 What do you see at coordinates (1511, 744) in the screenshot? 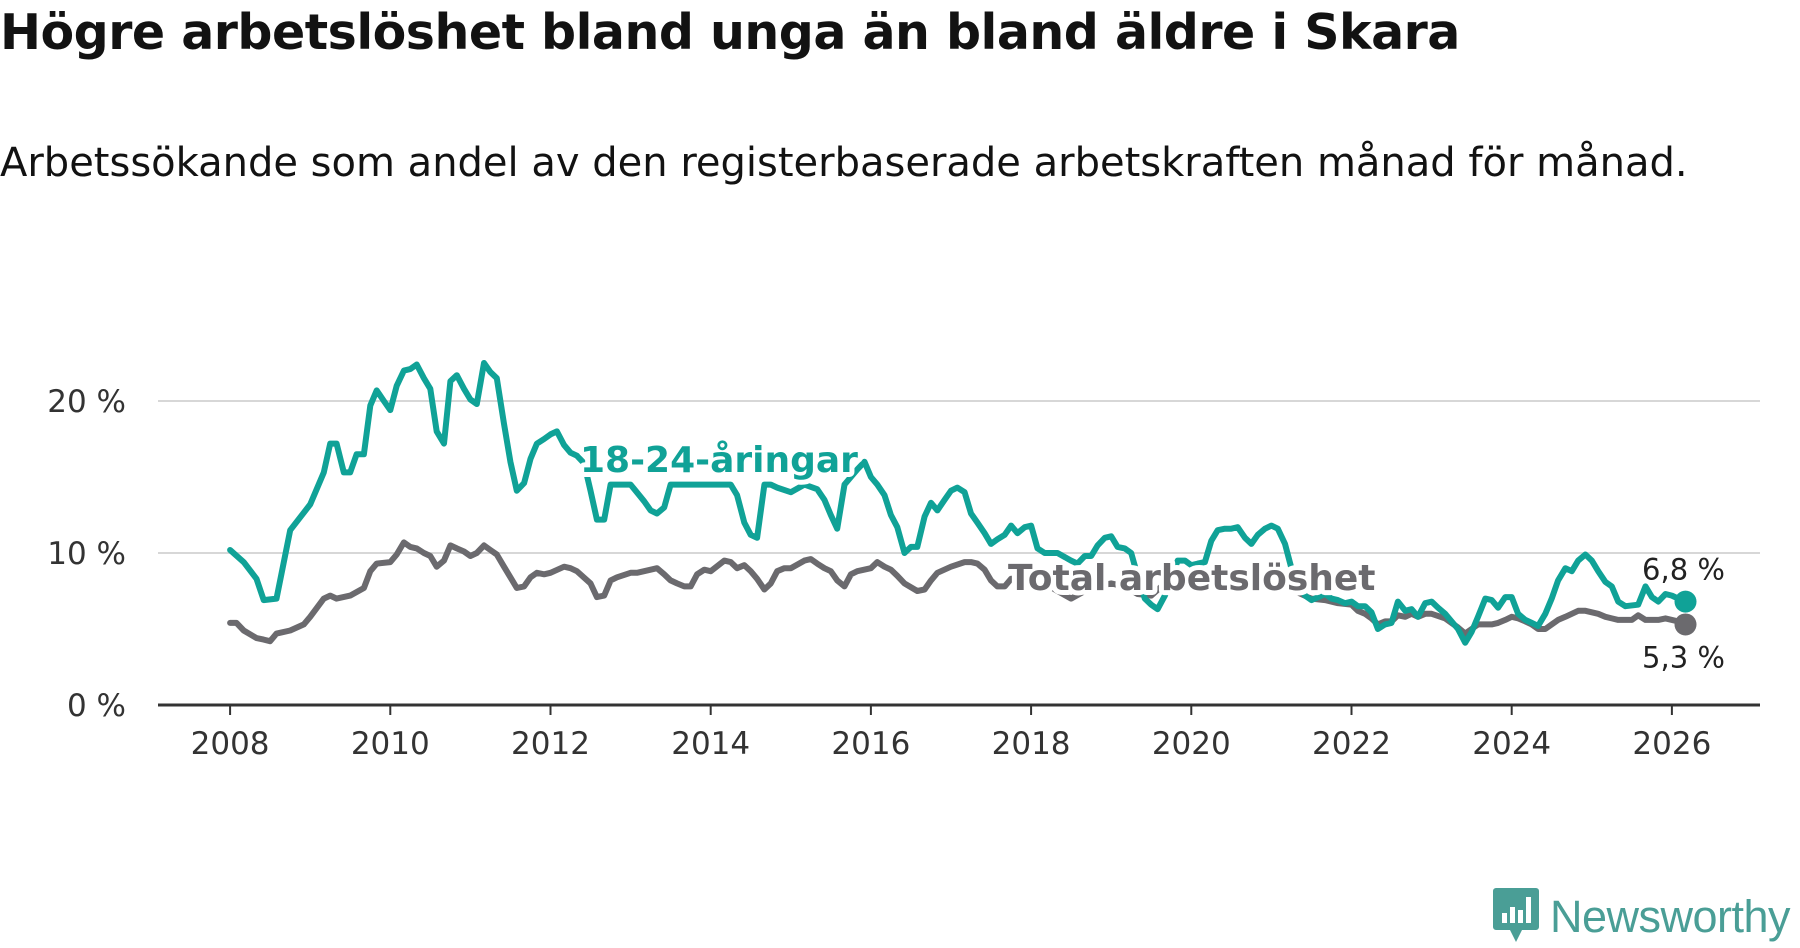
I see `x-tick-label: 2024` at bounding box center [1511, 744].